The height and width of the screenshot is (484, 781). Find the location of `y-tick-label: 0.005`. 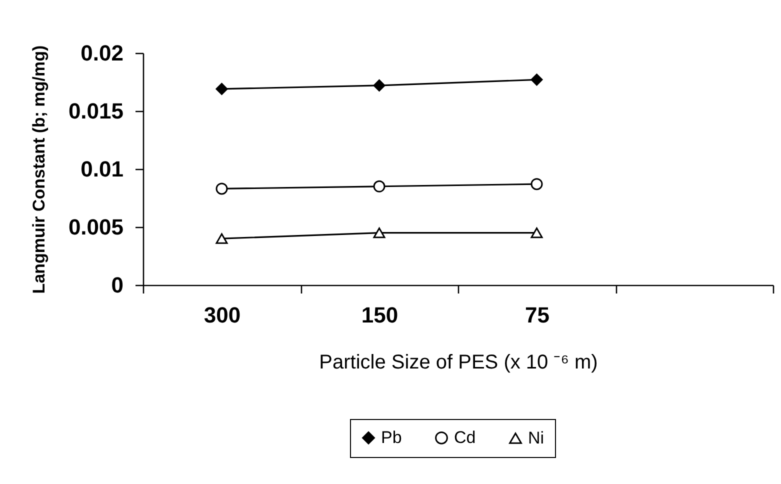

y-tick-label: 0.005 is located at coordinates (96, 227).